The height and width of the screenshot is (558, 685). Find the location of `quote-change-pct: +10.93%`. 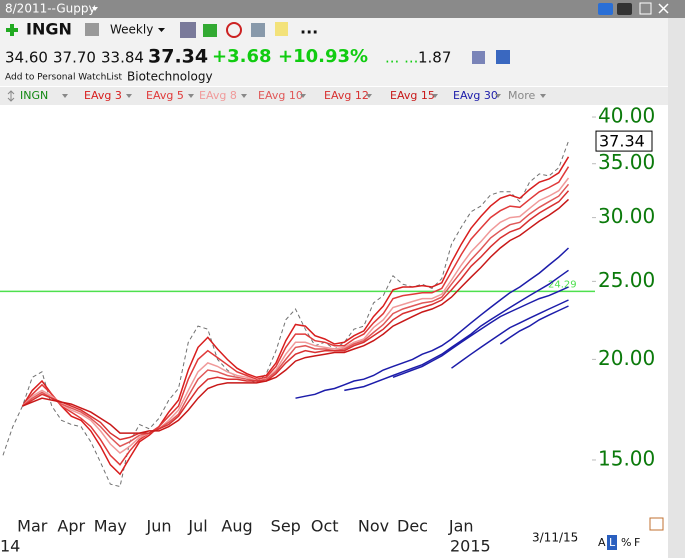

quote-change-pct: +10.93% is located at coordinates (323, 56).